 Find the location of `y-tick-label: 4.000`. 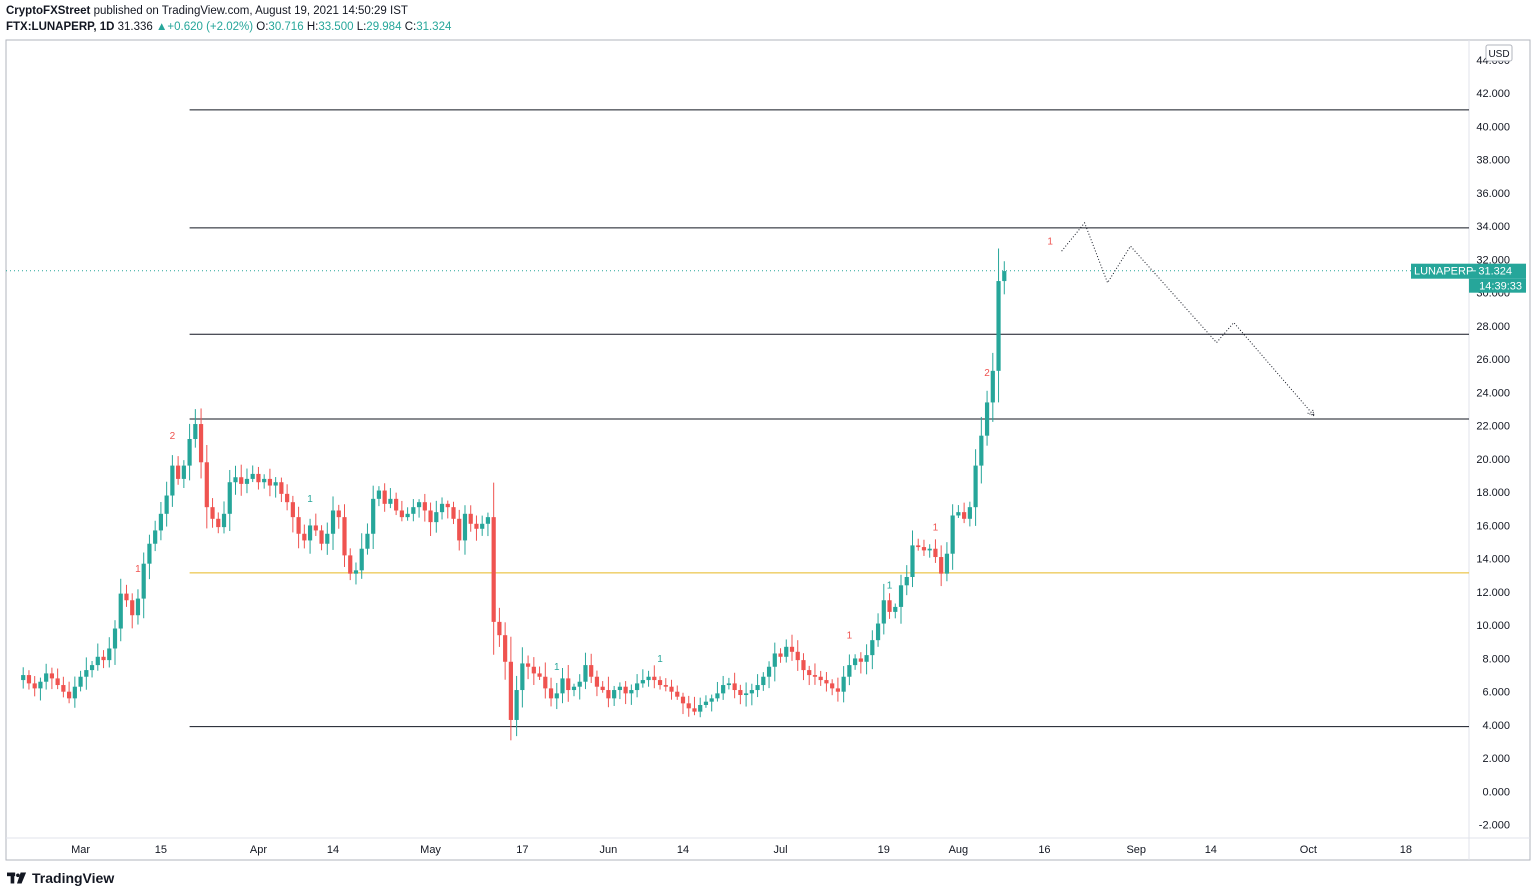

y-tick-label: 4.000 is located at coordinates (1496, 726).